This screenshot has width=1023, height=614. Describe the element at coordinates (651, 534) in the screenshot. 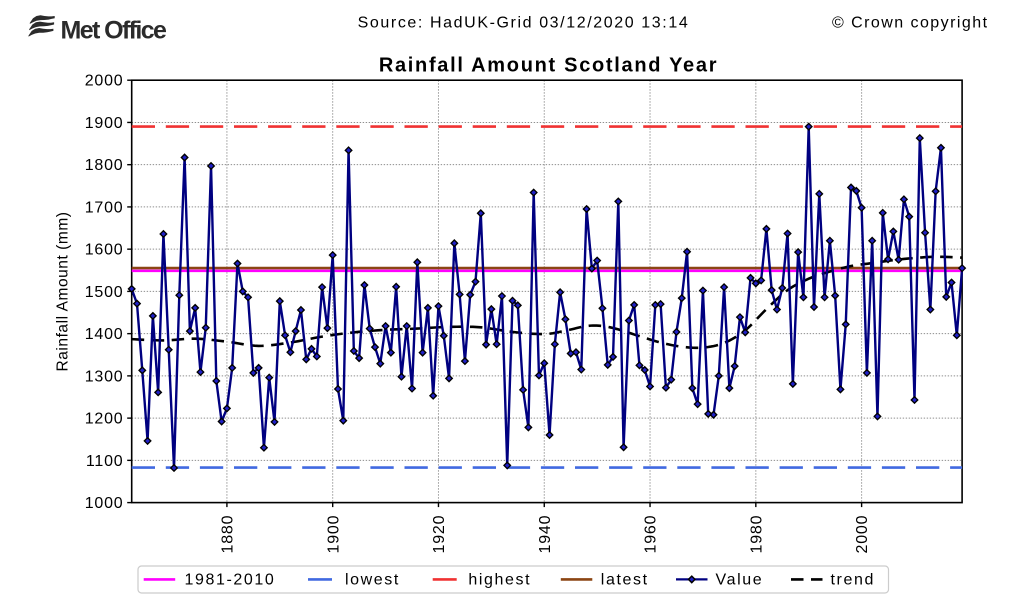

I see `svg-text: 1960` at that location.